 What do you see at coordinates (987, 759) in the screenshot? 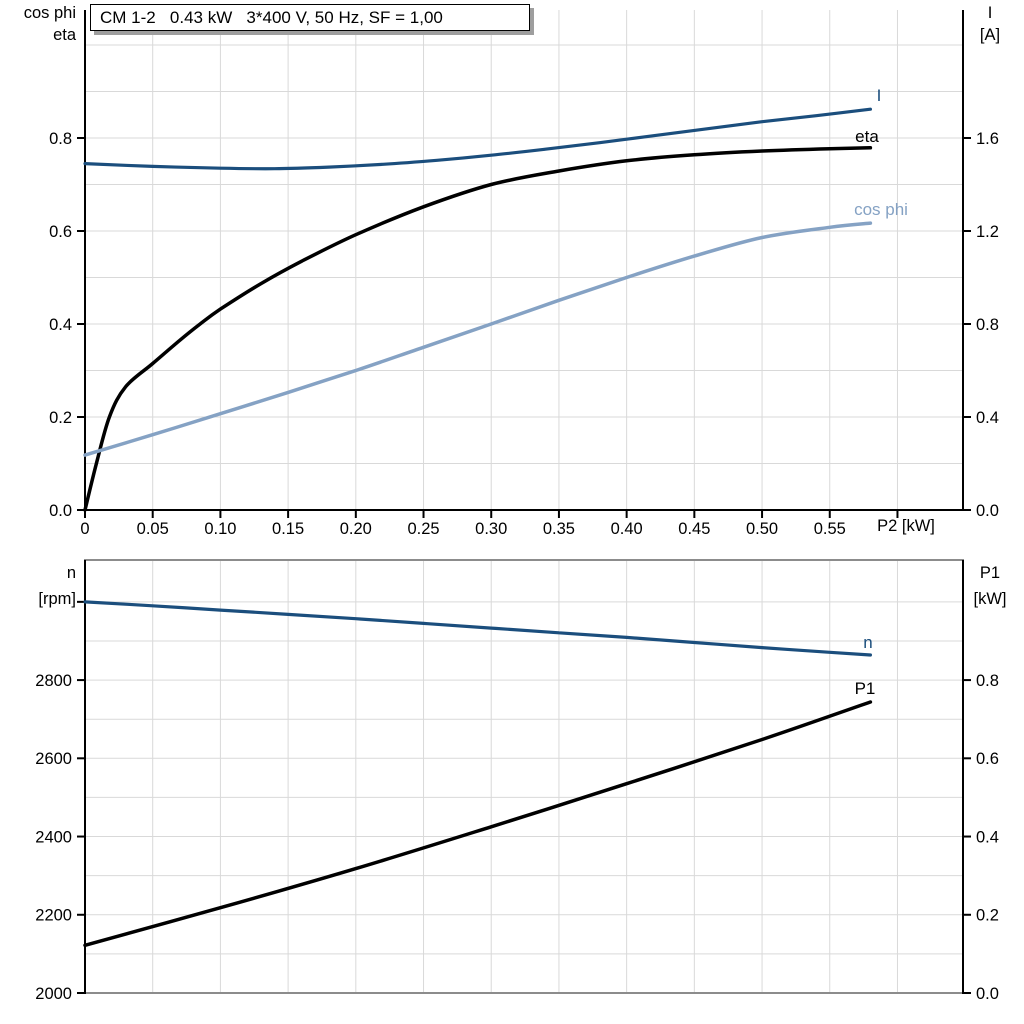
I see `right-tick-label: 0.6` at bounding box center [987, 759].